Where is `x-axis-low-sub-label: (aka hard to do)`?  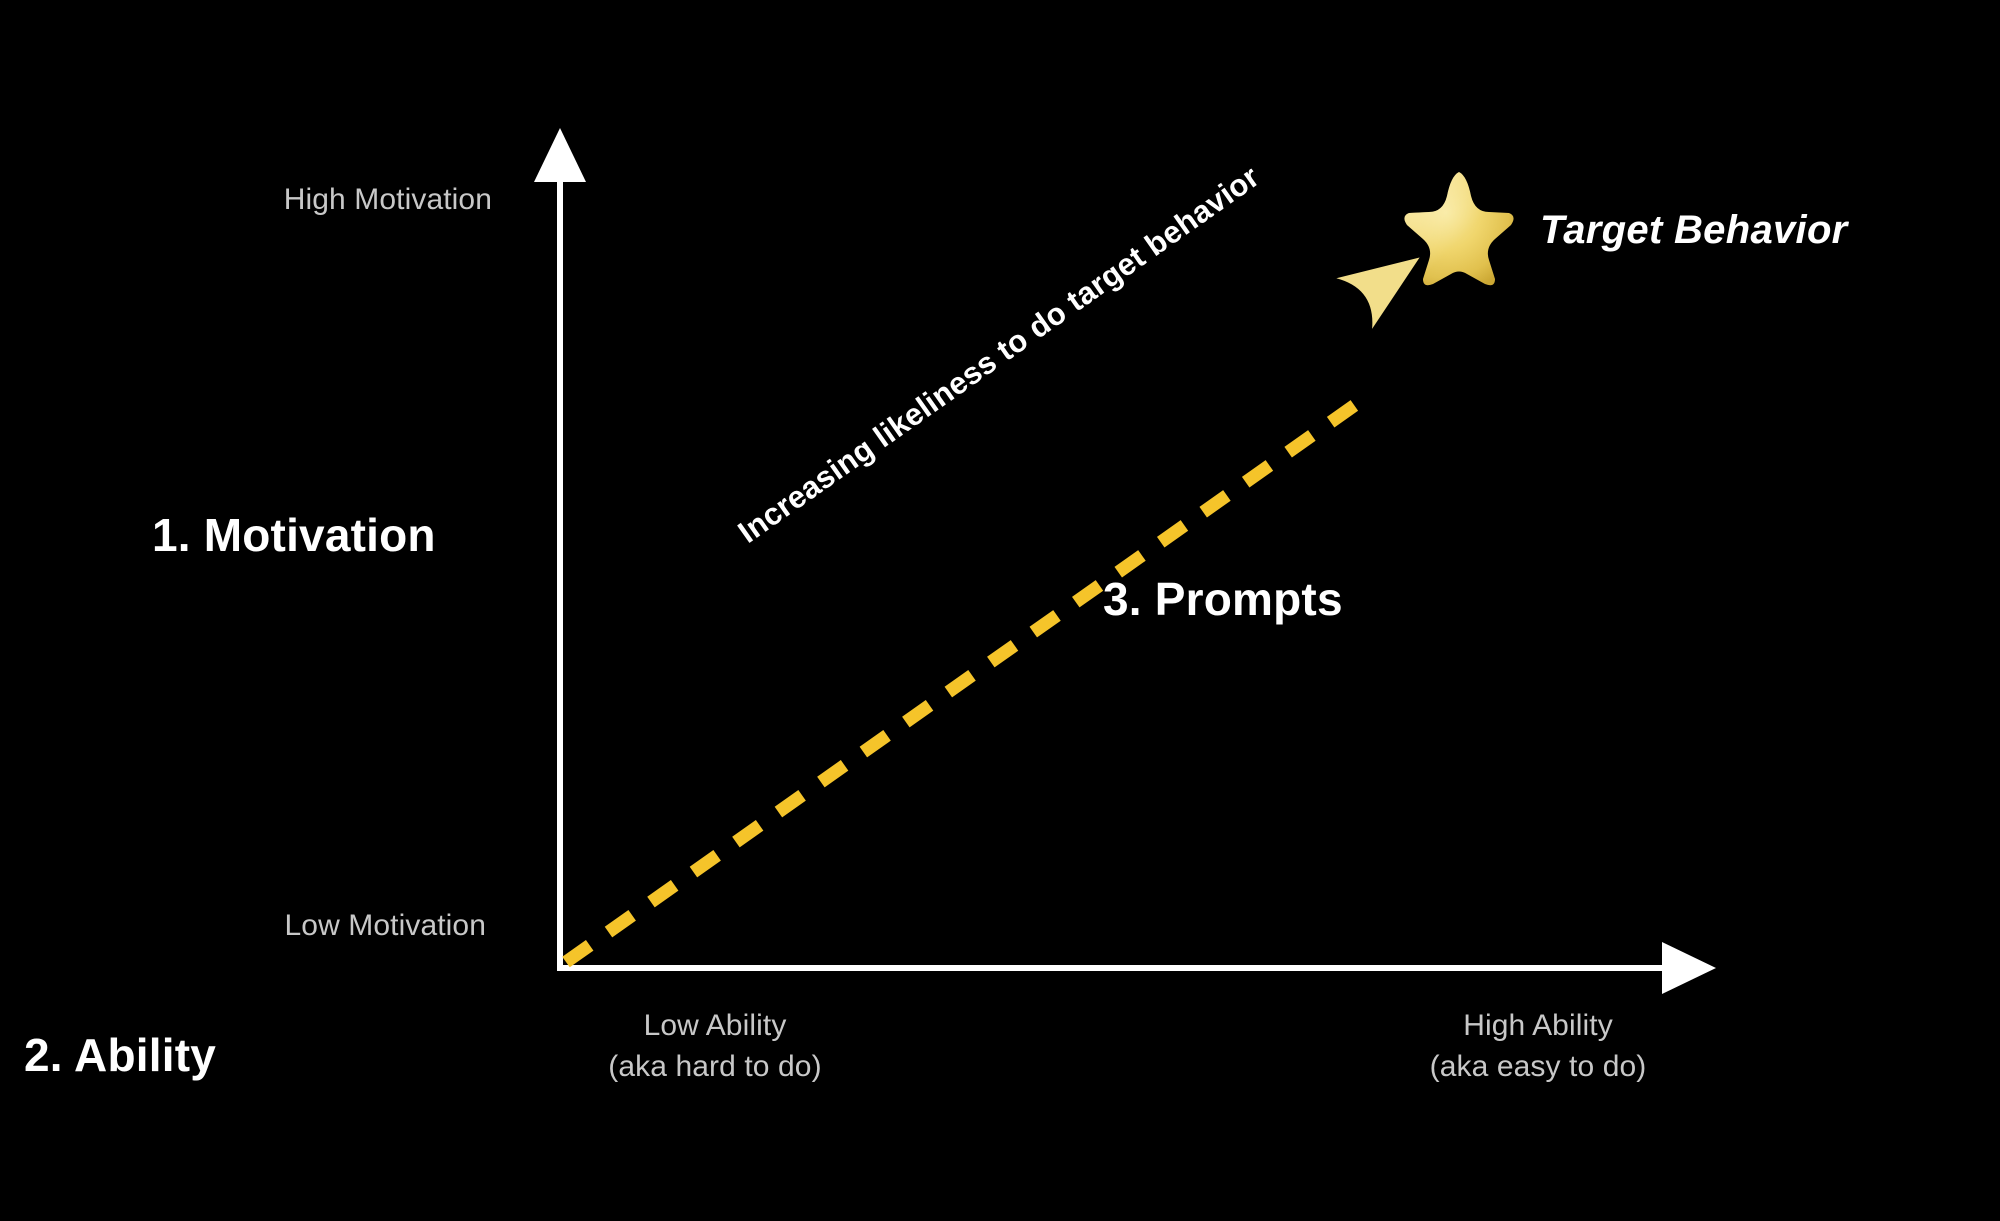
x-axis-low-sub-label: (aka hard to do) is located at coordinates (715, 1066).